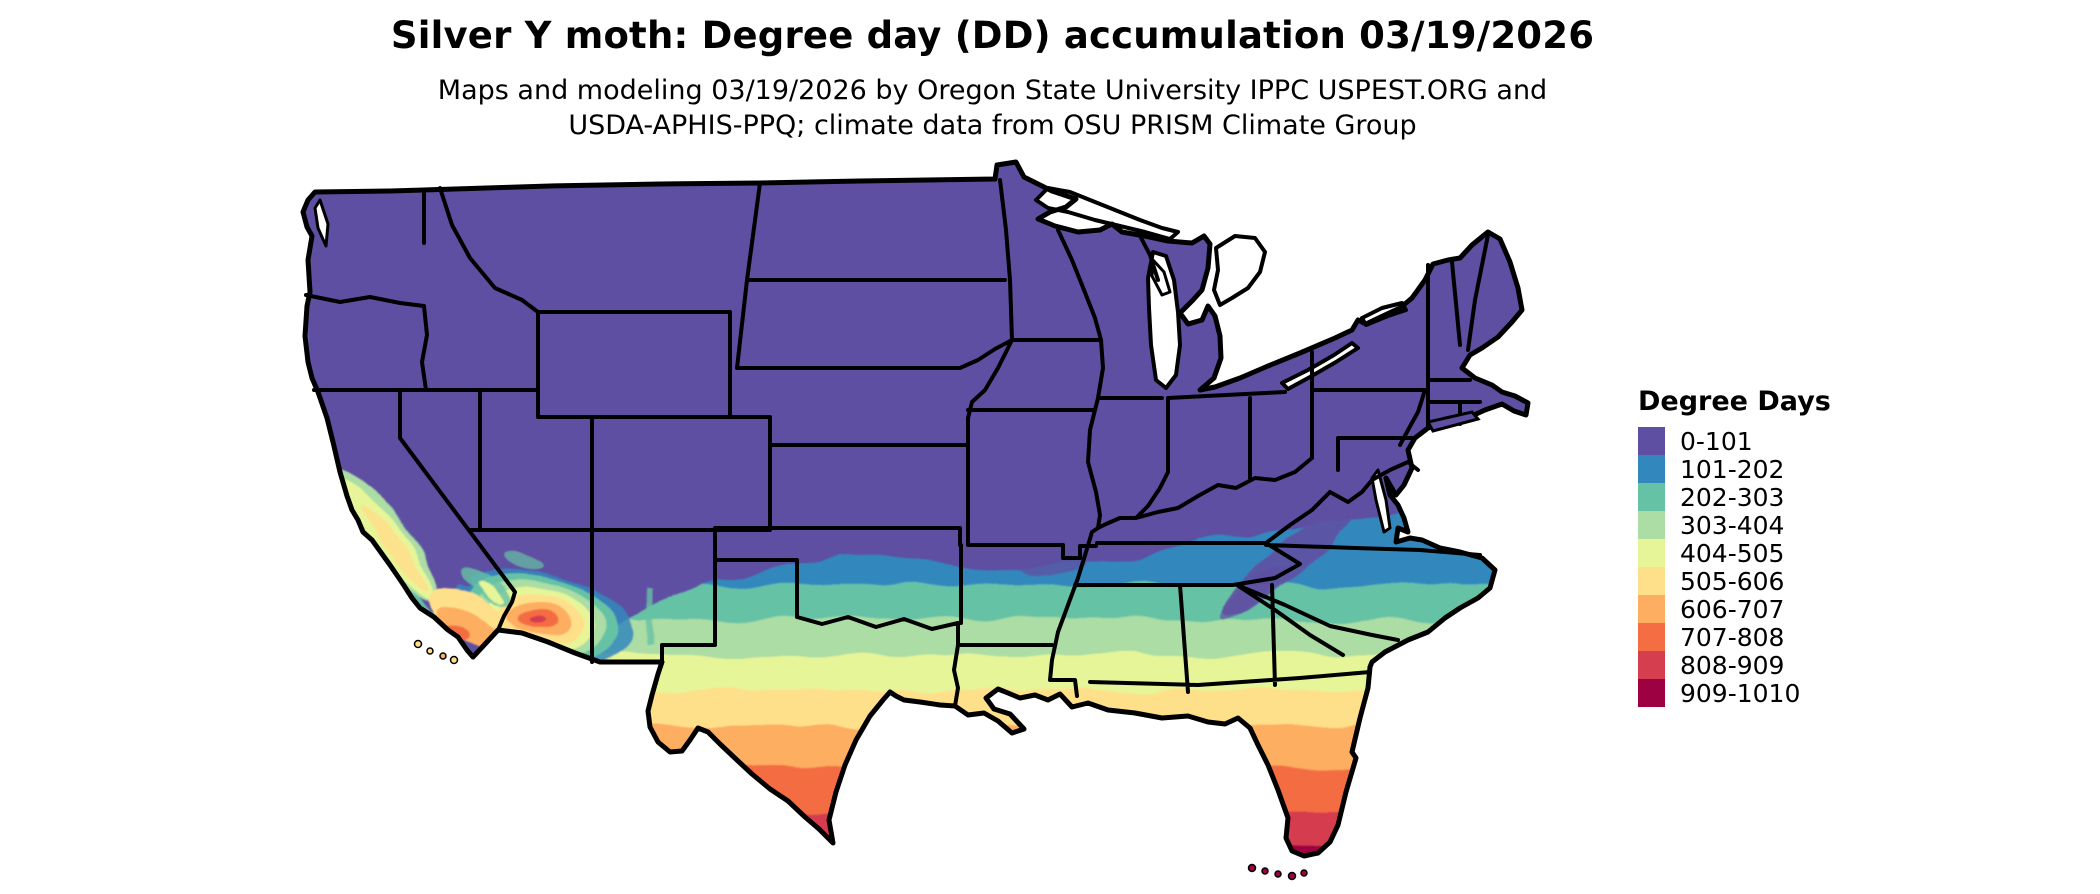  I want to click on legend-label: 0-101, so click(1716, 441).